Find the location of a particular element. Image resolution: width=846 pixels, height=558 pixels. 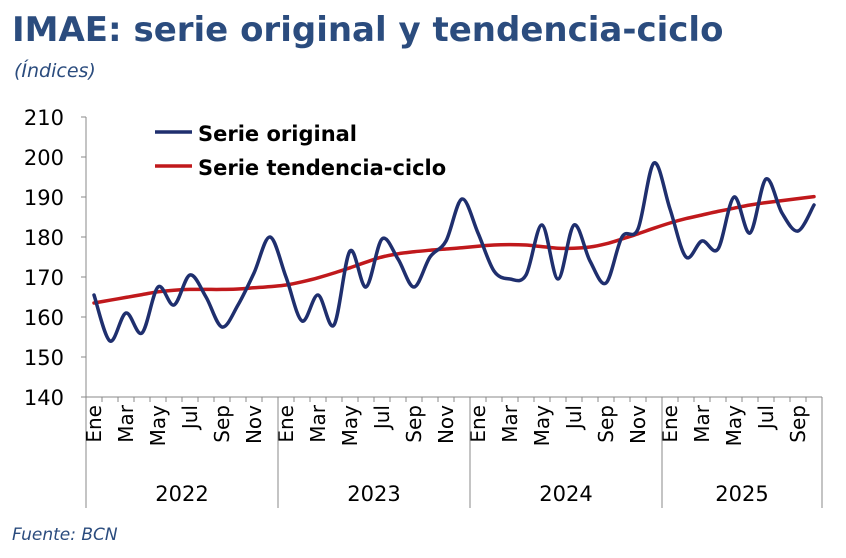

y-axis-ticks: 140 150 160 170 180 190 200 210 is located at coordinates (55, 258).